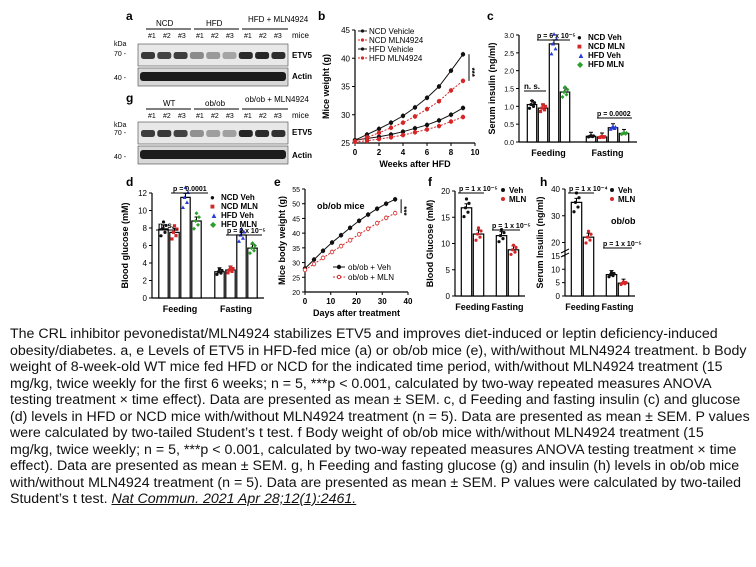 The width and height of the screenshot is (756, 567). Describe the element at coordinates (145, 281) in the screenshot. I see `y-tick-label: 2` at that location.